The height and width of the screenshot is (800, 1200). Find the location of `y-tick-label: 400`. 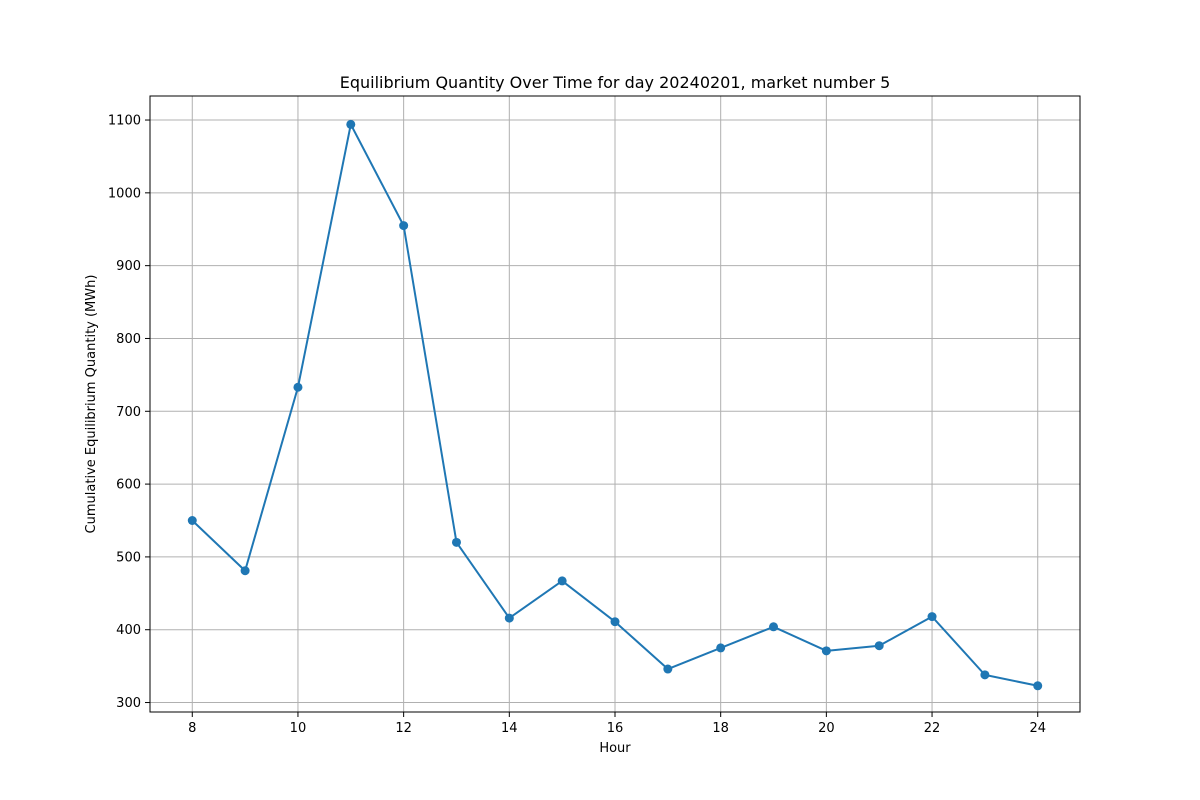

y-tick-label: 400 is located at coordinates (128, 630).